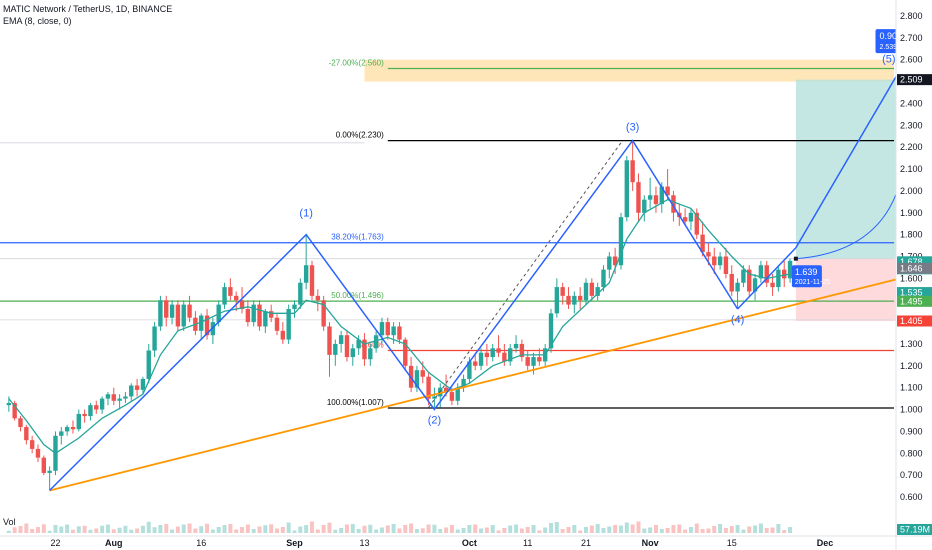  What do you see at coordinates (911, 388) in the screenshot?
I see `price-tick-label: 1.100` at bounding box center [911, 388].